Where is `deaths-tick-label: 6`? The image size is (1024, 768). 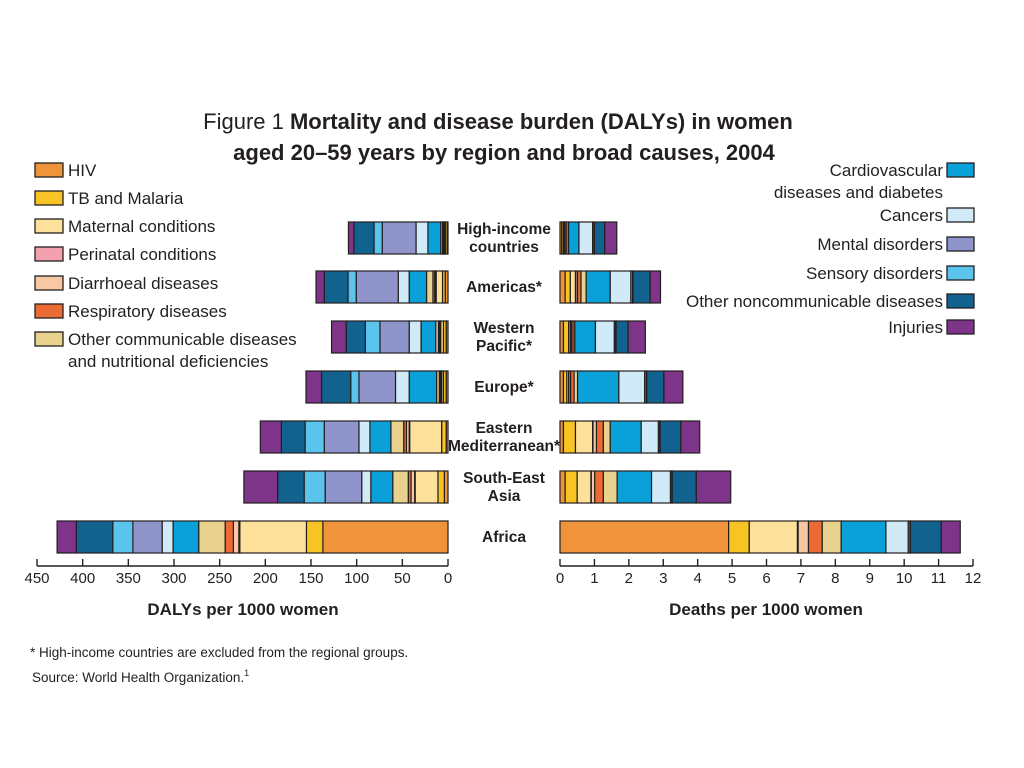
deaths-tick-label: 6 is located at coordinates (766, 578).